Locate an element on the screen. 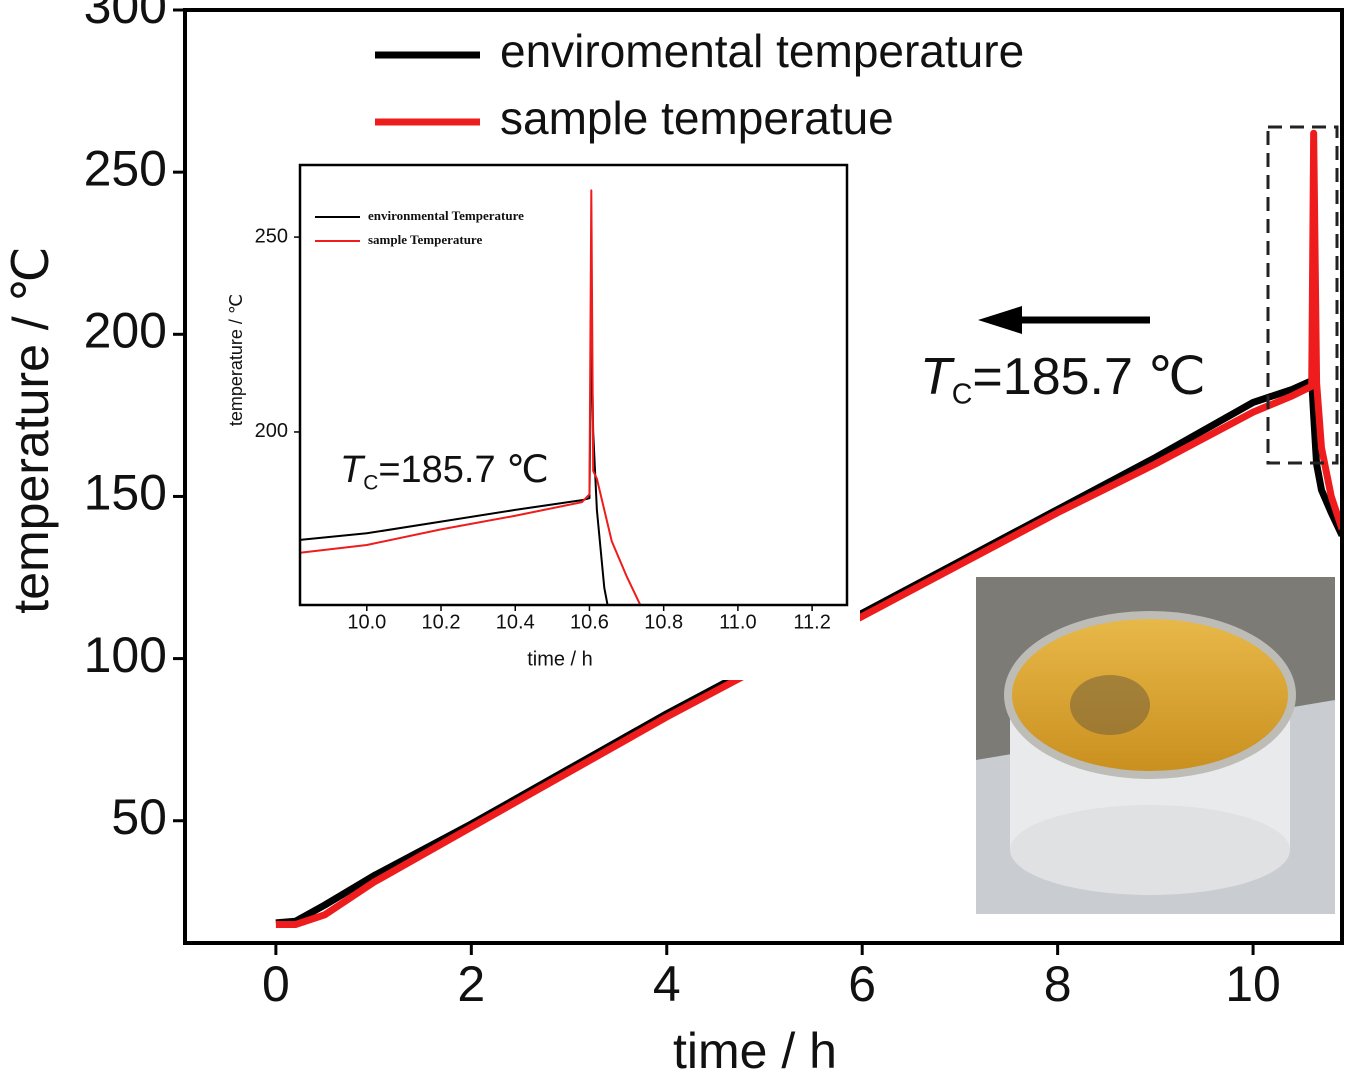 Image resolution: width=1349 pixels, height=1088 pixels. x-tick-label: 10.8 is located at coordinates (663, 622).